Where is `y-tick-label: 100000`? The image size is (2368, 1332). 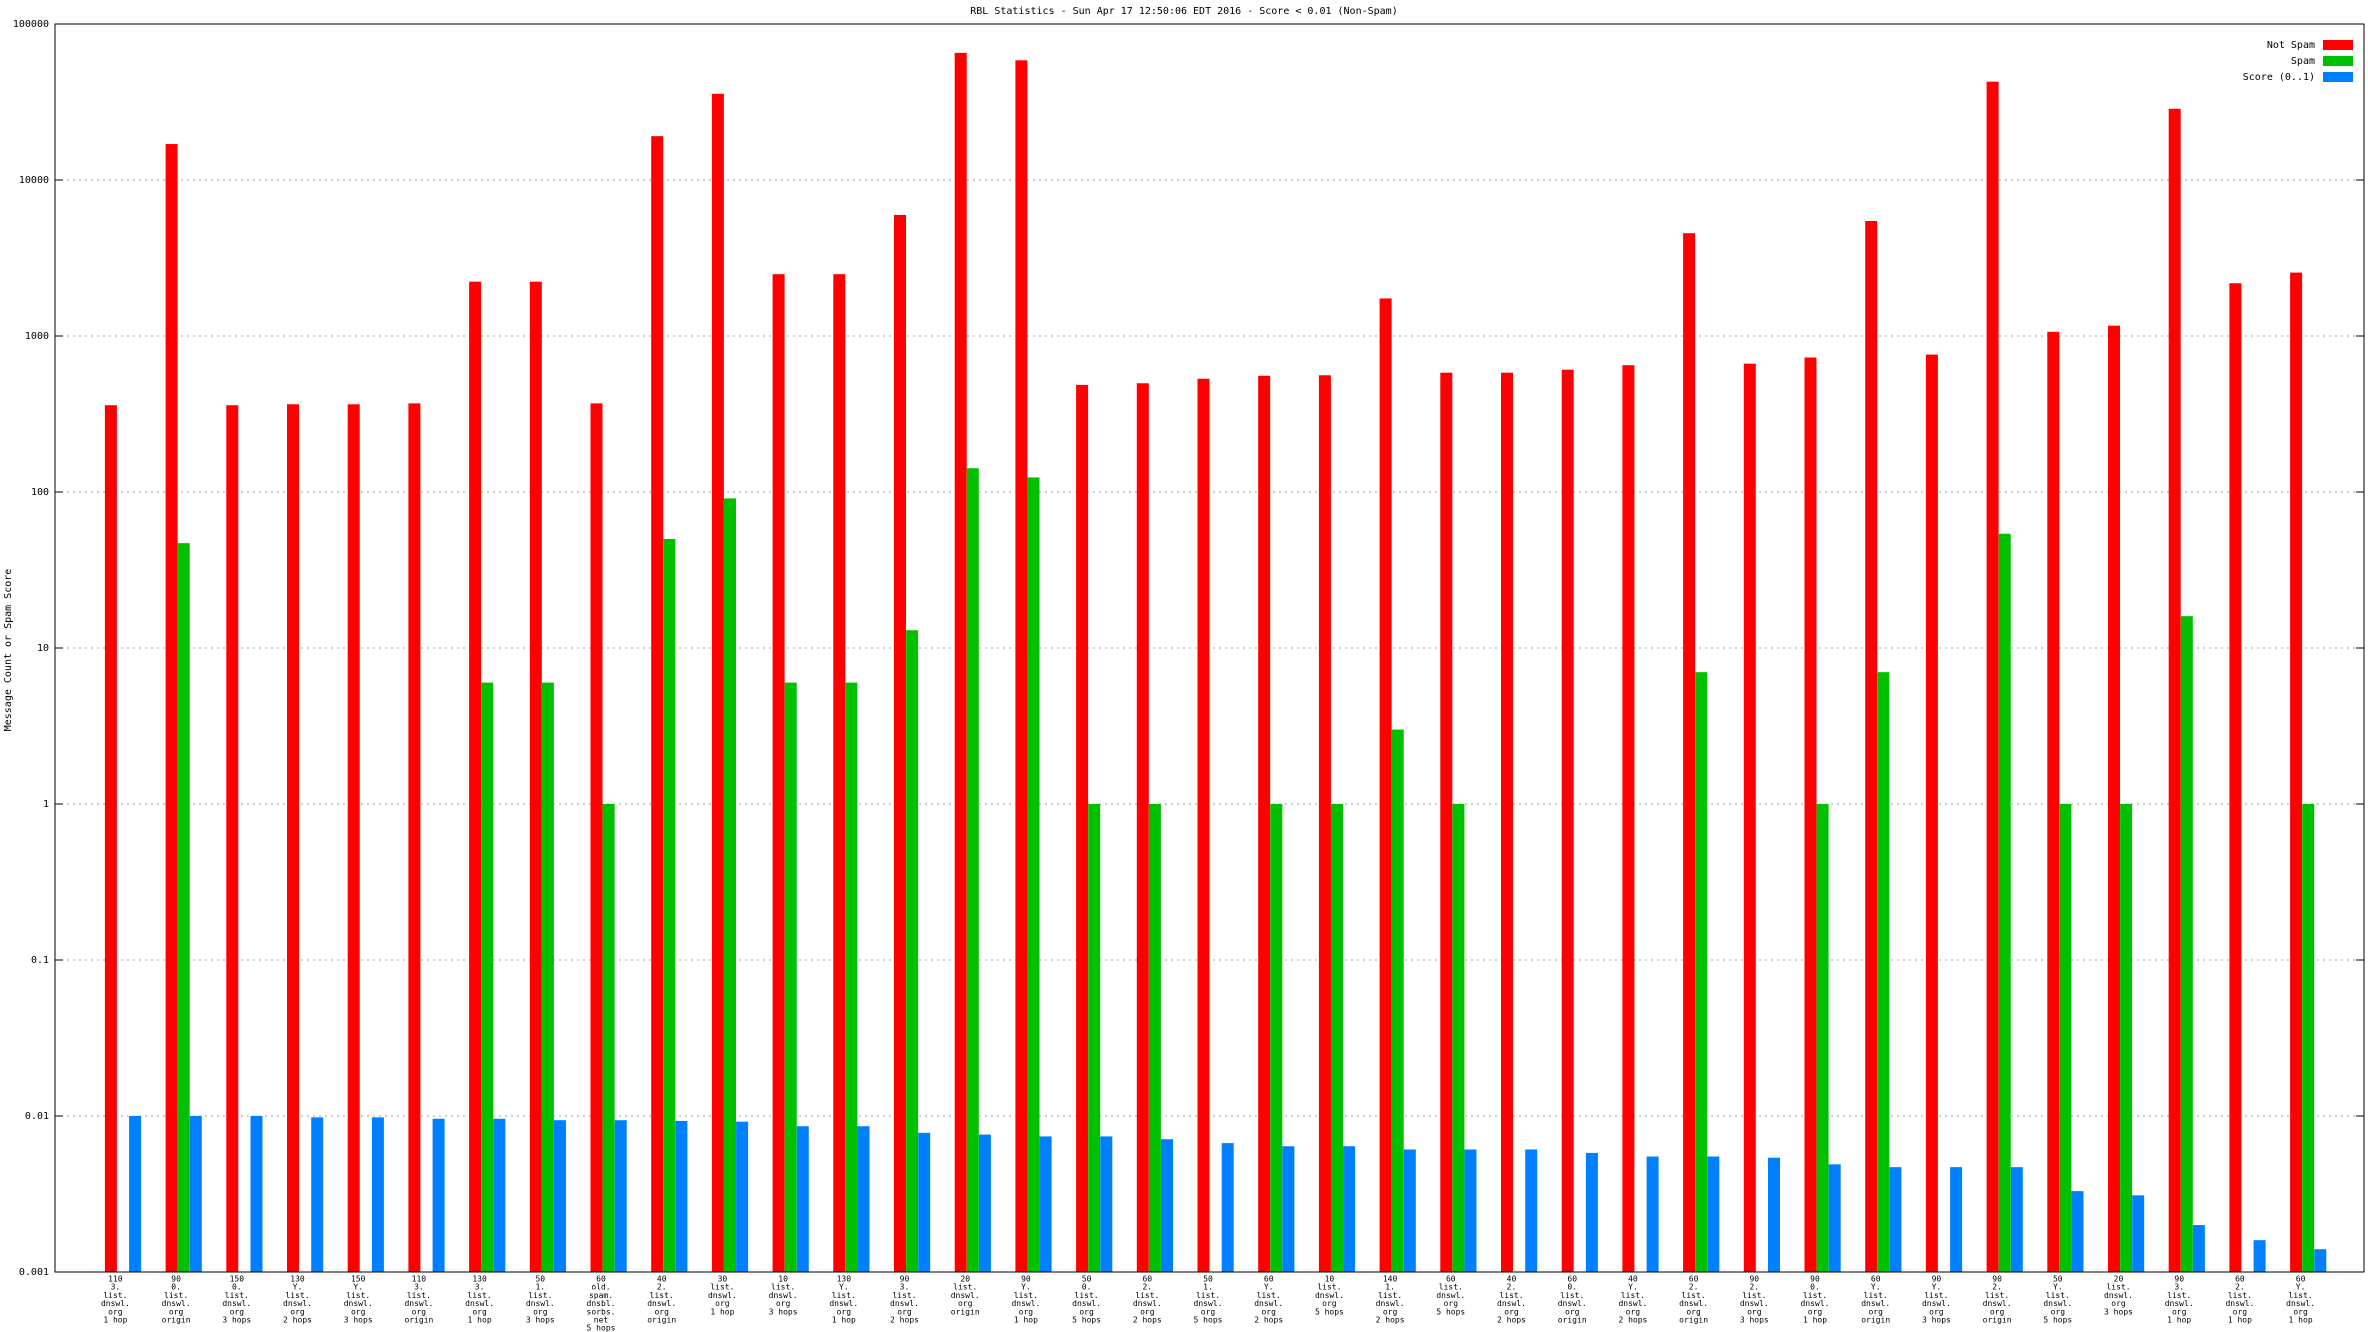
y-tick-label: 100000 is located at coordinates (31, 24).